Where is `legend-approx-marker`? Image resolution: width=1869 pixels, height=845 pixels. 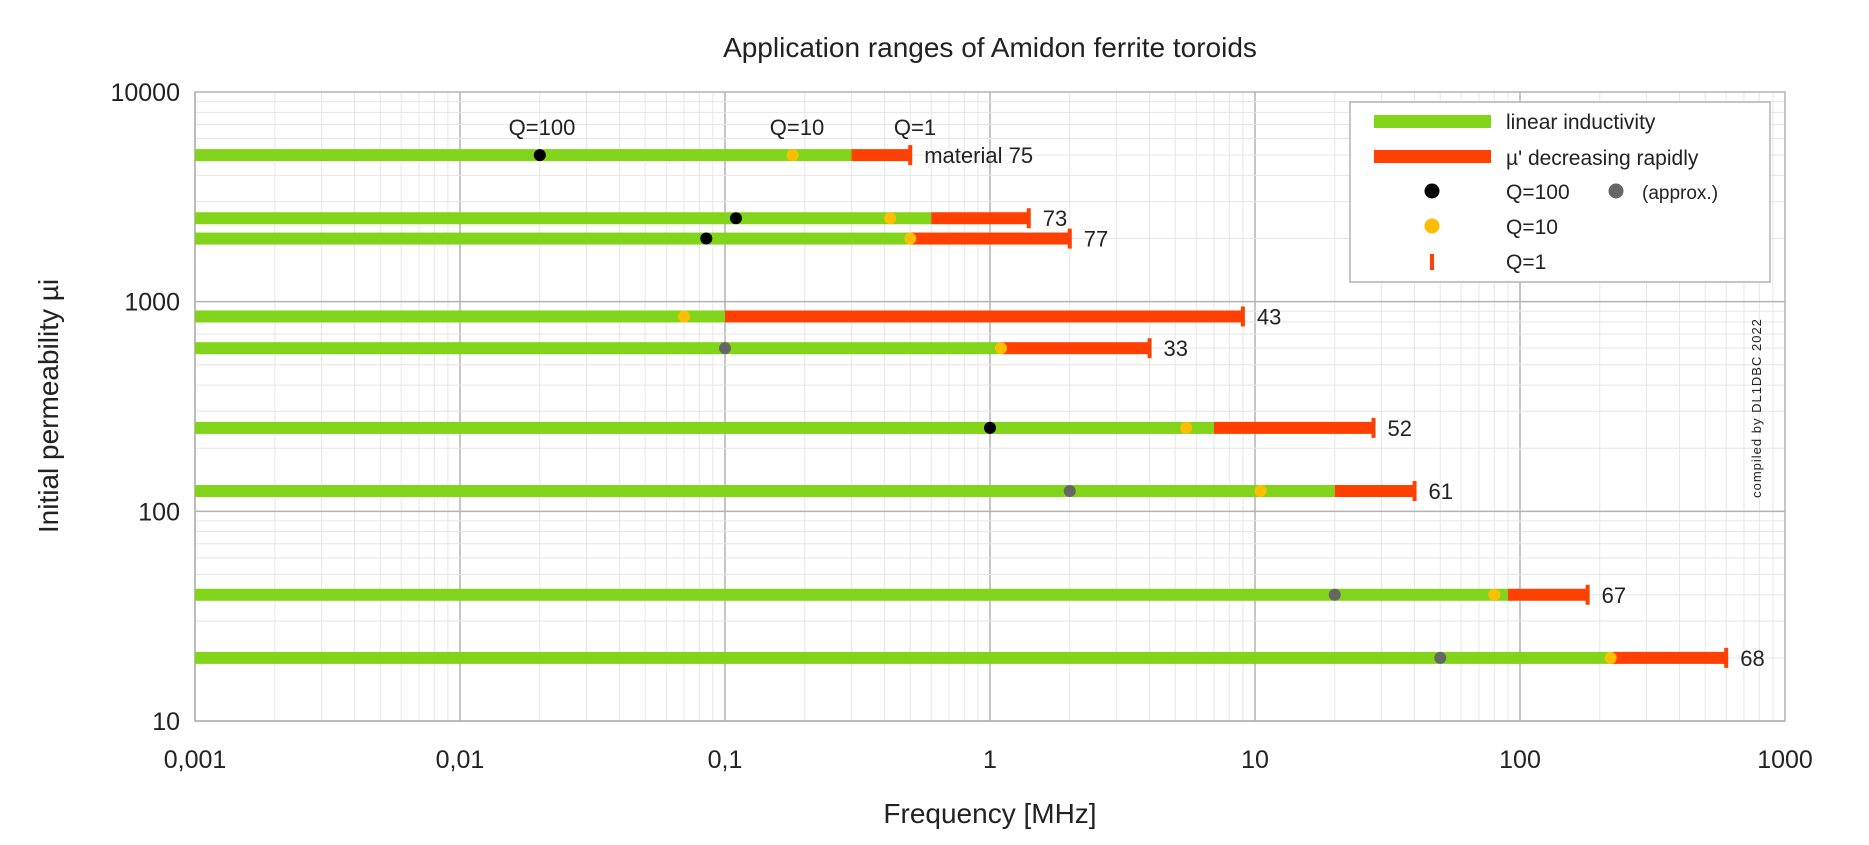
legend-approx-marker is located at coordinates (1616, 191).